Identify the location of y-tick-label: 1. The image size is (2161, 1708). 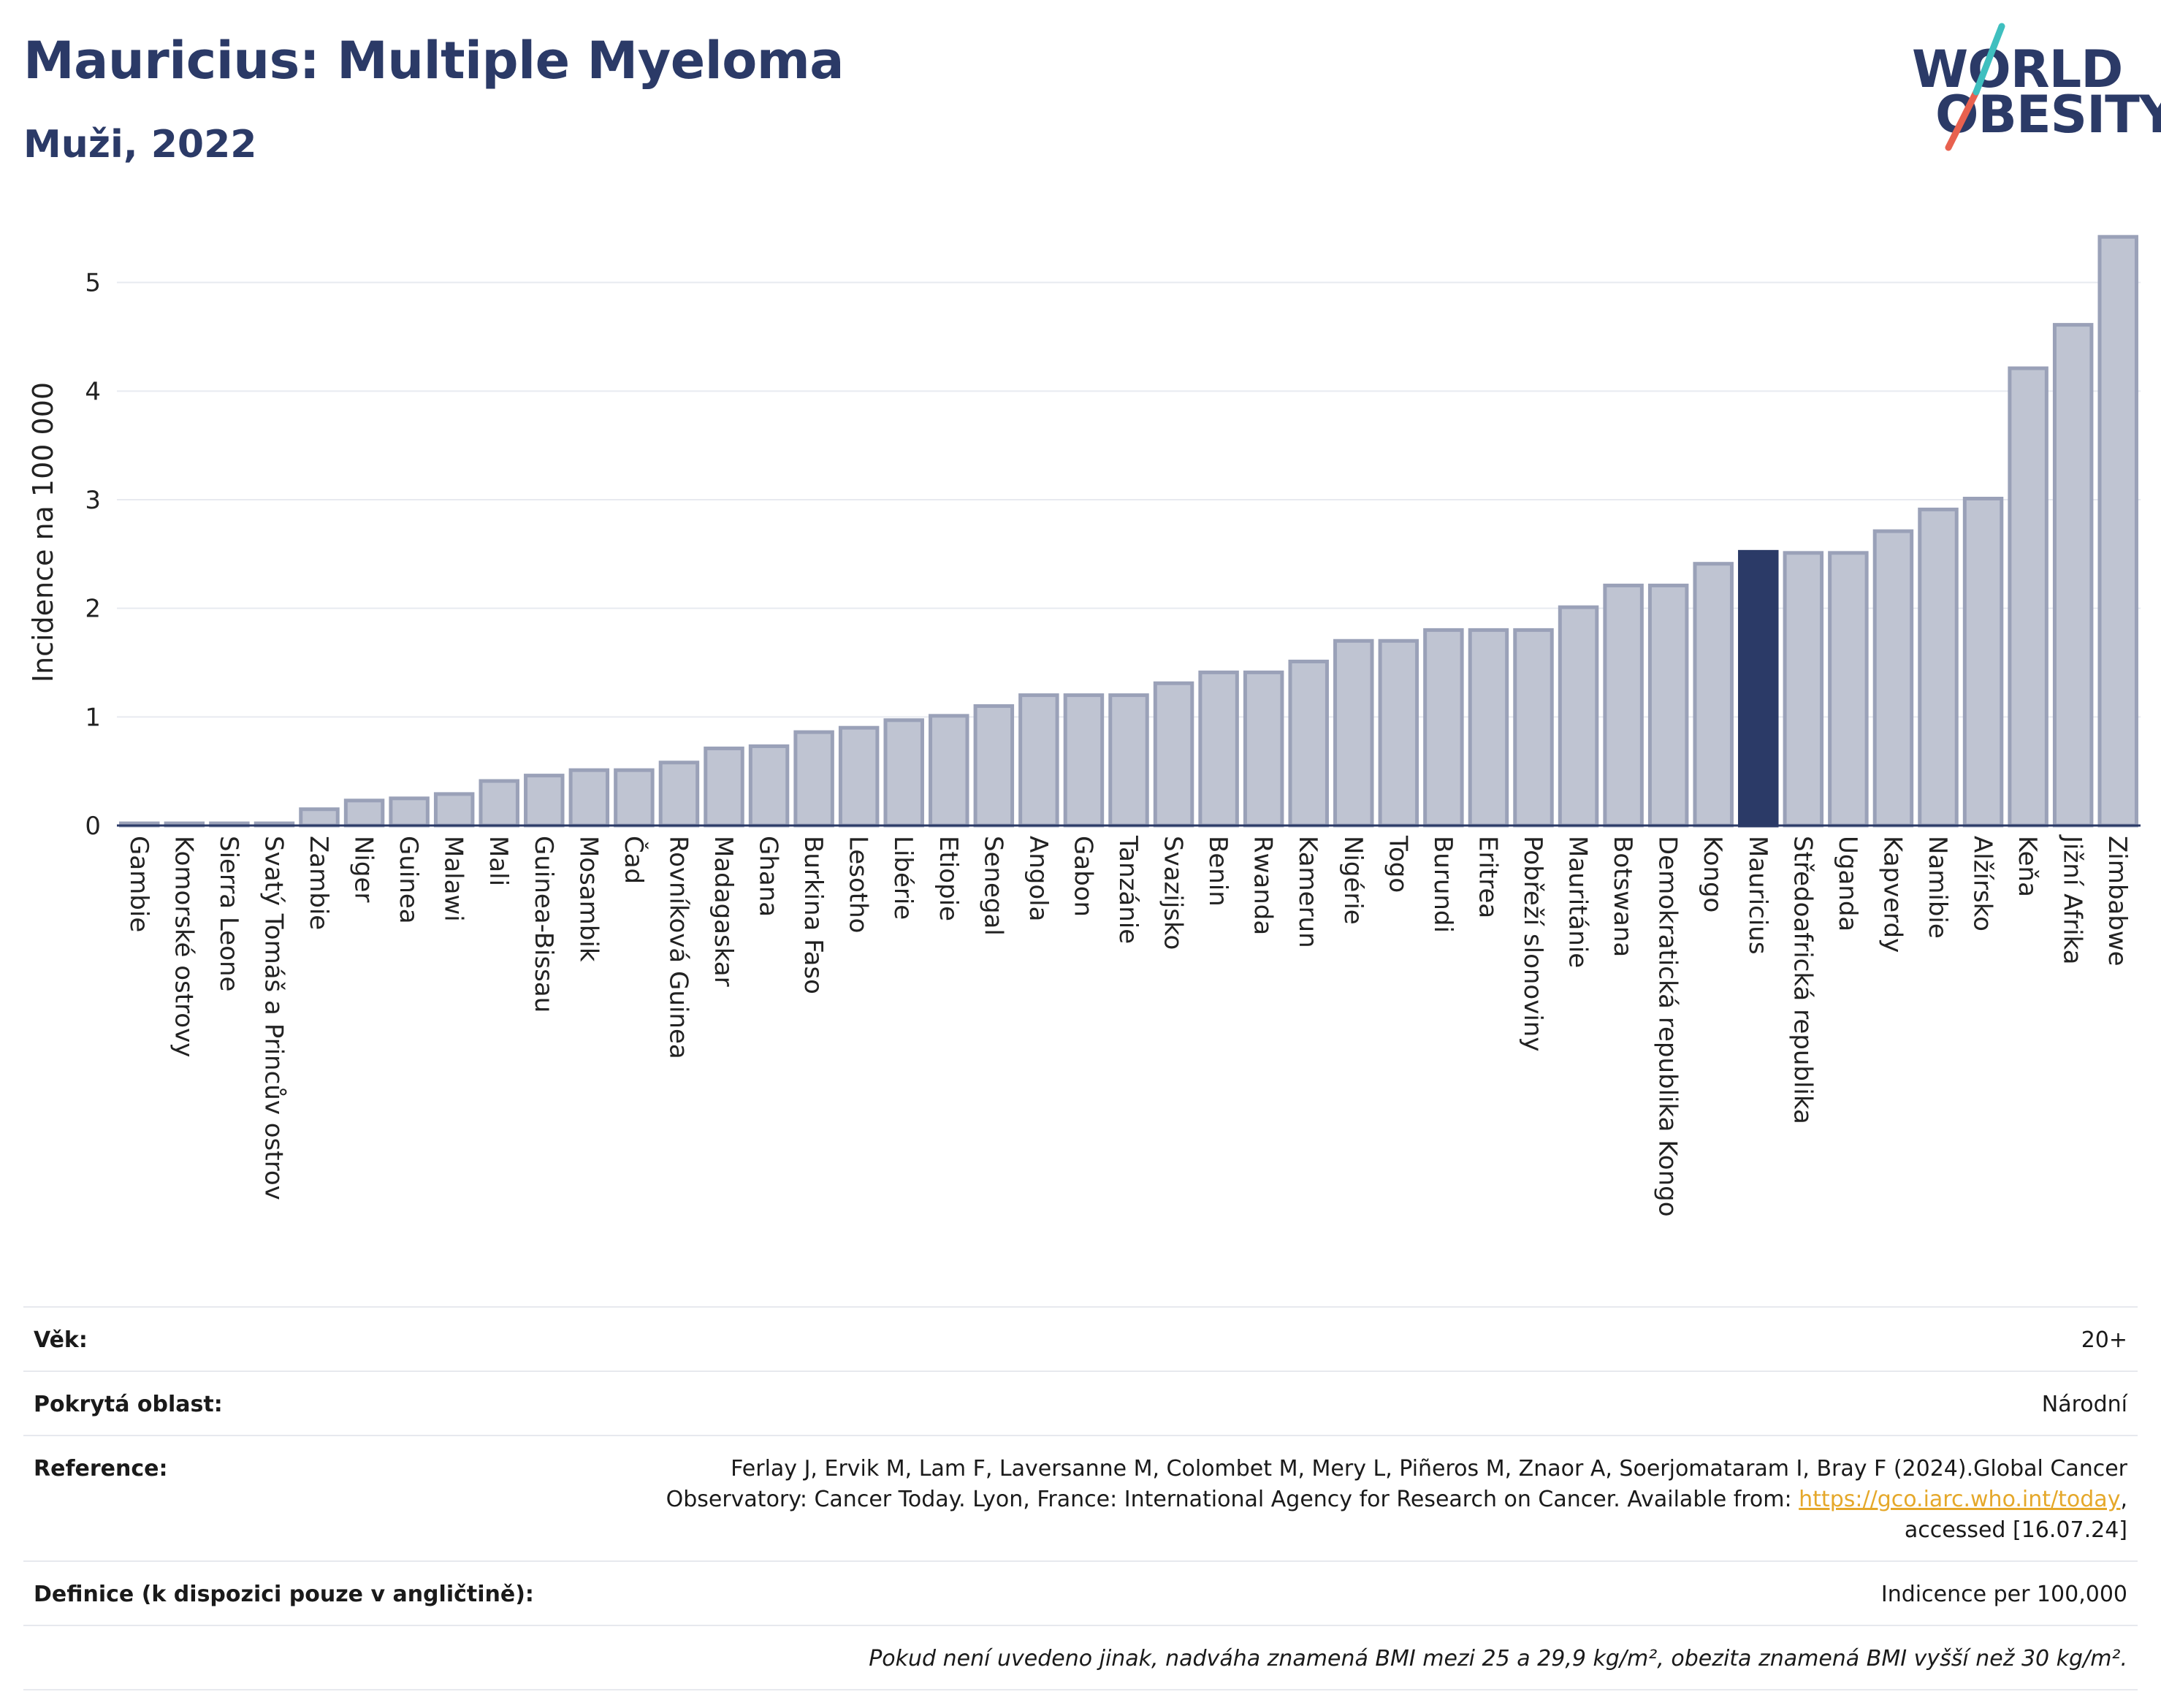
(93, 717).